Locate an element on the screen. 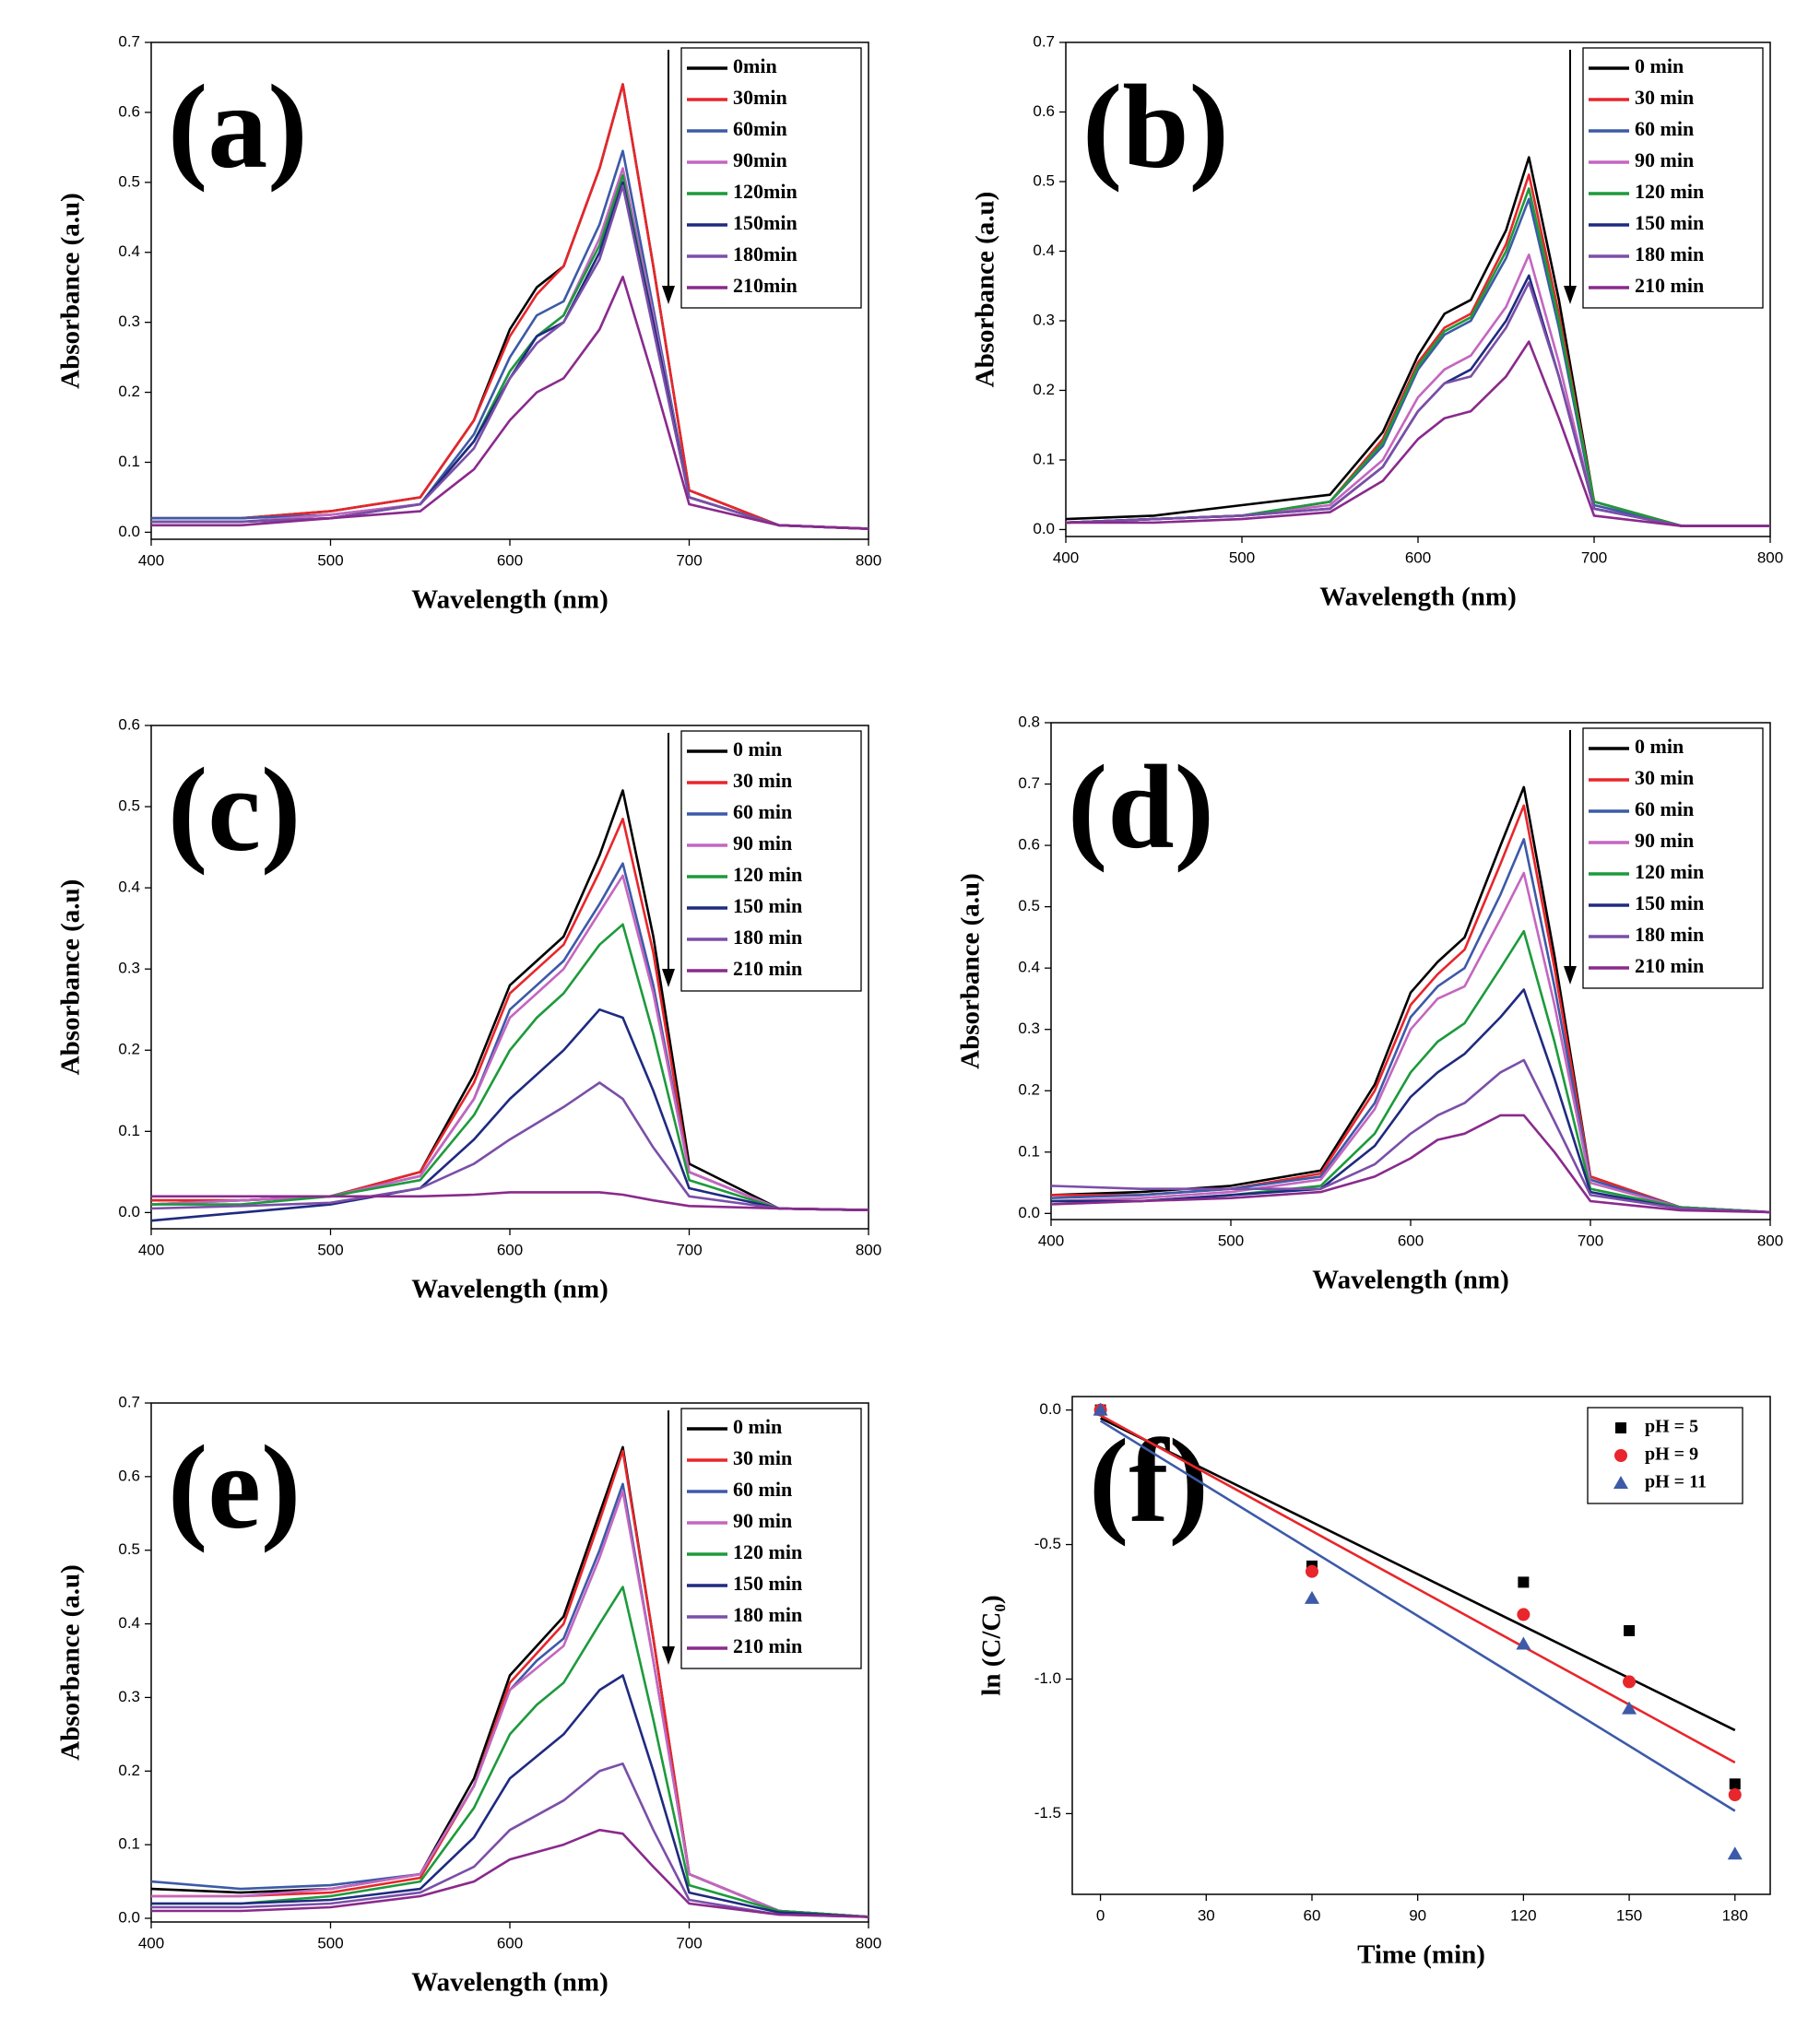 The height and width of the screenshot is (2028, 1820). x-tick-label: 700 is located at coordinates (689, 1249).